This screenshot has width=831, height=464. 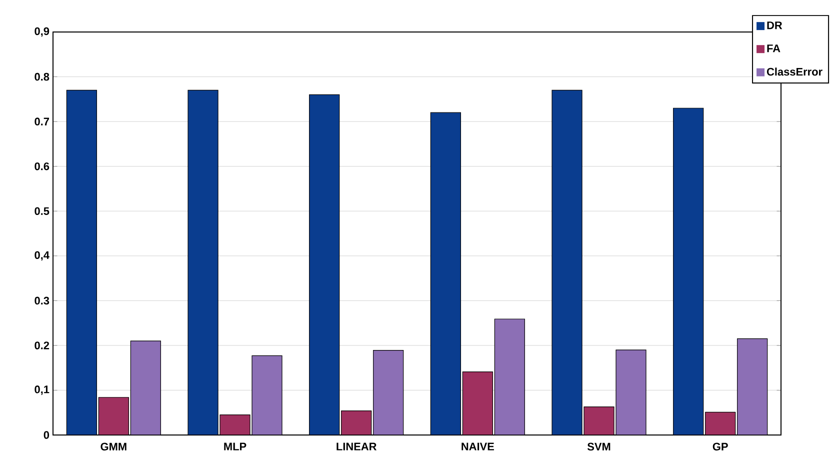 I want to click on y-tick-label: 0.3, so click(x=42, y=300).